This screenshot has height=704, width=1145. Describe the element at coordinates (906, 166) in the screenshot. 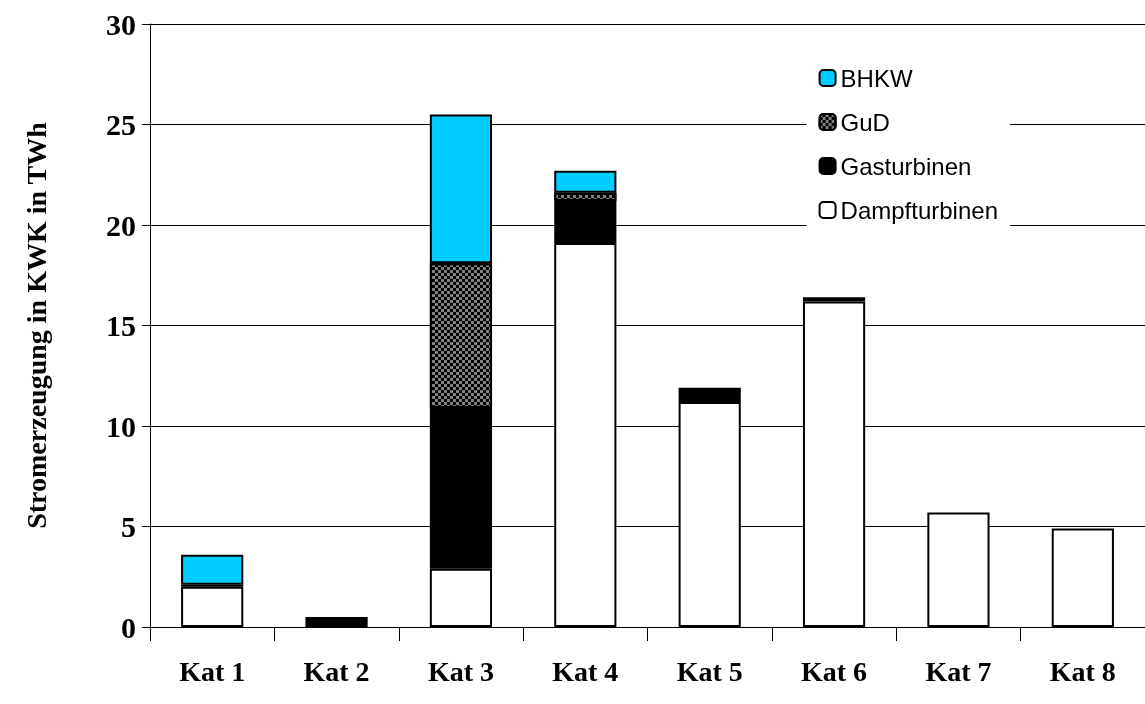

I see `legend-label: Gasturbinen` at that location.